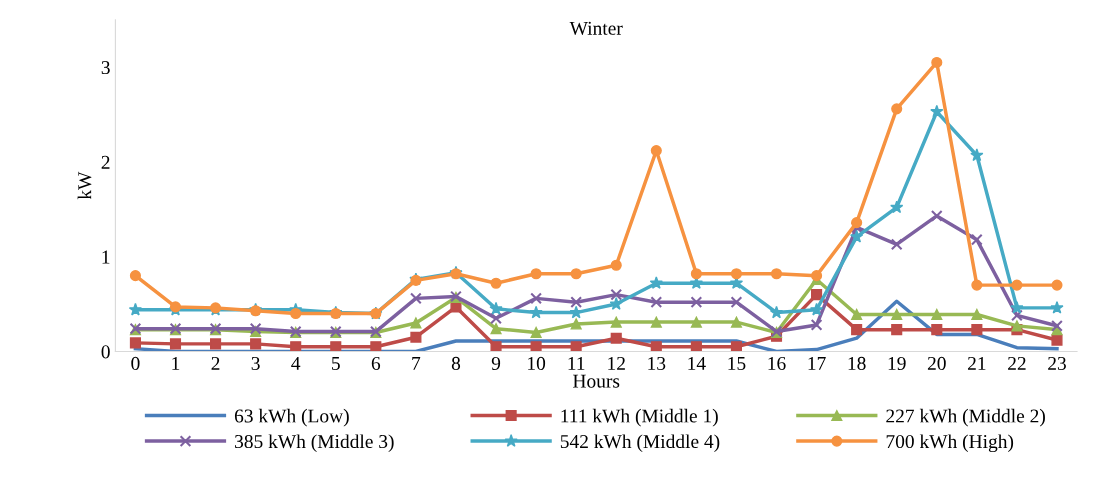  Describe the element at coordinates (616, 363) in the screenshot. I see `x-tick-label: 12` at that location.